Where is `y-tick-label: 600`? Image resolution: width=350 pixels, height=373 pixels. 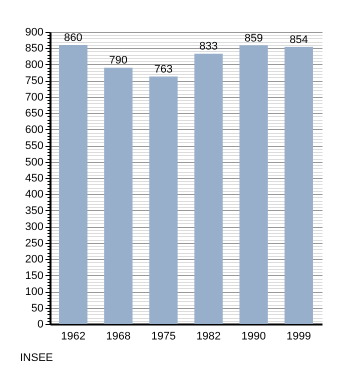
y-tick-label: 600 is located at coordinates (34, 130).